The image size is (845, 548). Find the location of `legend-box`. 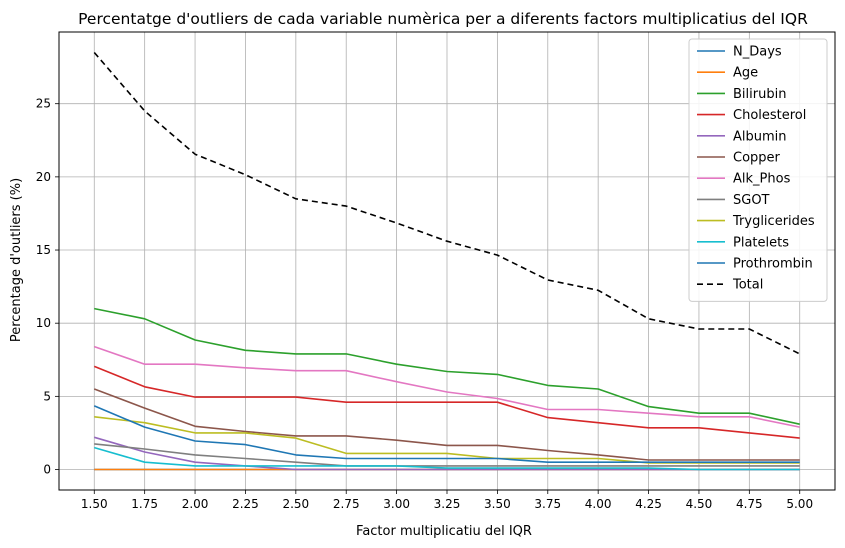

legend-box is located at coordinates (758, 170).